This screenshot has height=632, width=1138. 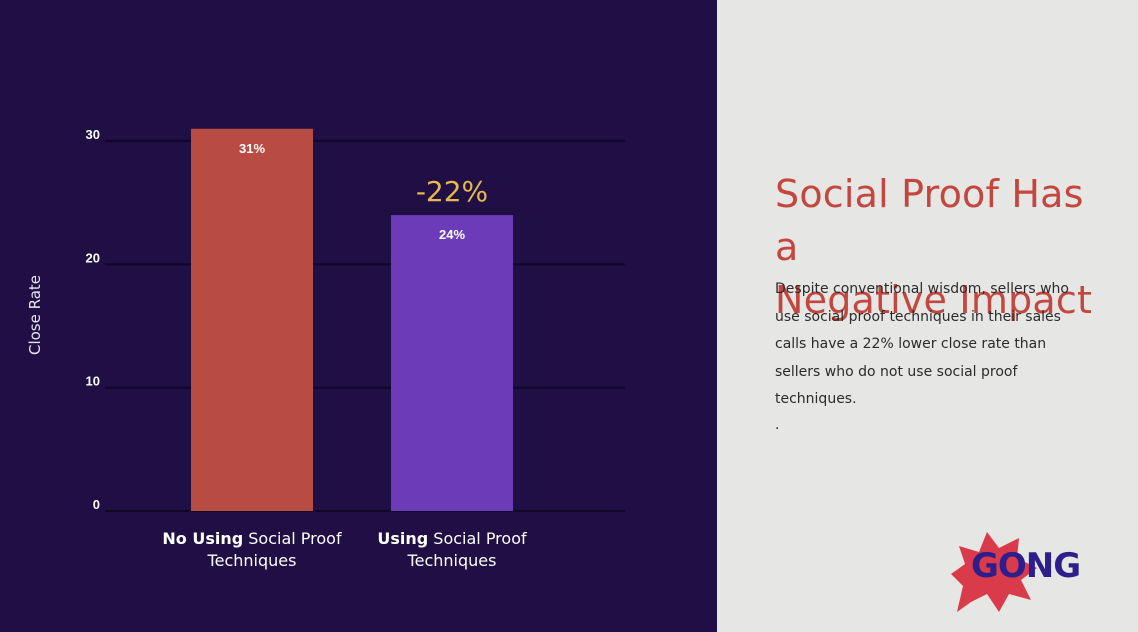 I want to click on headline: Social Proof Has a Negative Impact, so click(x=945, y=247).